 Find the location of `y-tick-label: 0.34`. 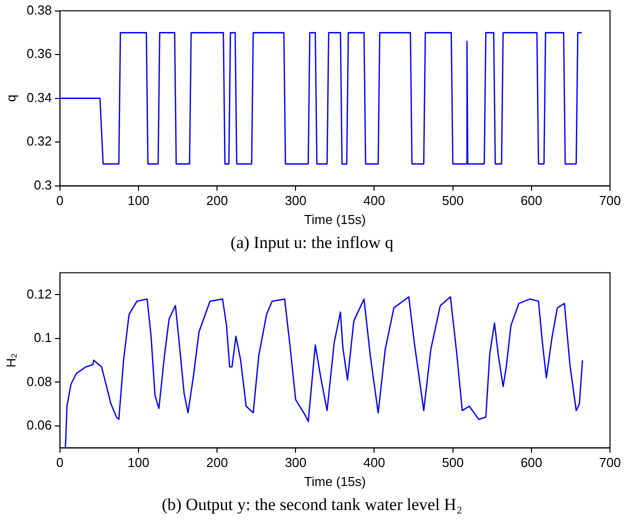

y-tick-label: 0.34 is located at coordinates (39, 97).